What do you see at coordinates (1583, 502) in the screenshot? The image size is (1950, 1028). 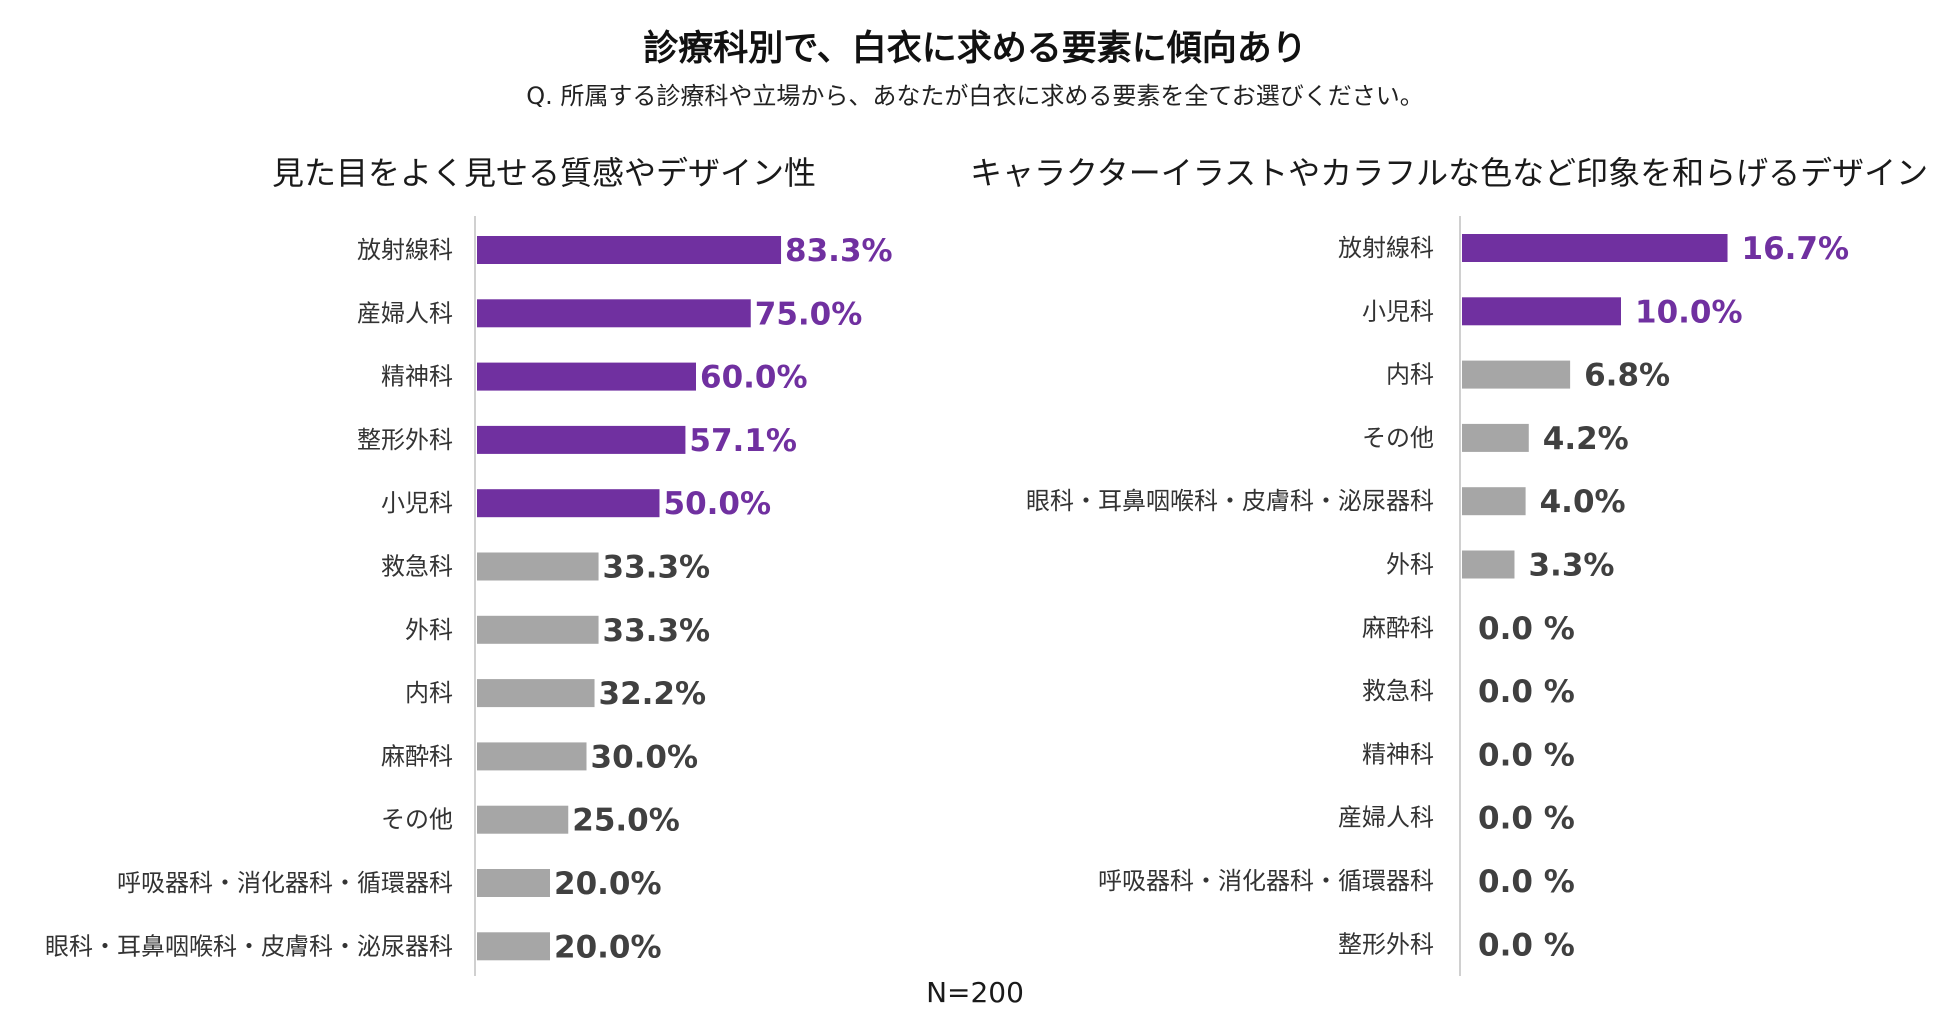 I see `data-label: 4.0%` at bounding box center [1583, 502].